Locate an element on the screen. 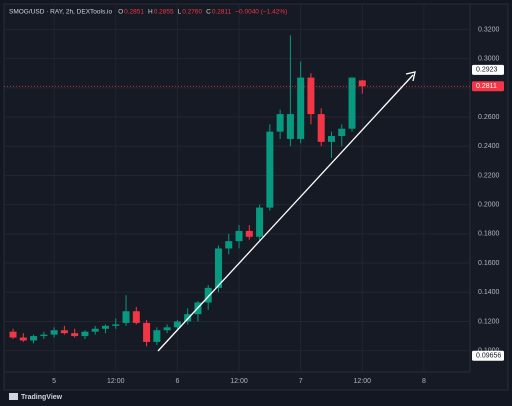  price-marker-label: 0.2811 is located at coordinates (486, 86).